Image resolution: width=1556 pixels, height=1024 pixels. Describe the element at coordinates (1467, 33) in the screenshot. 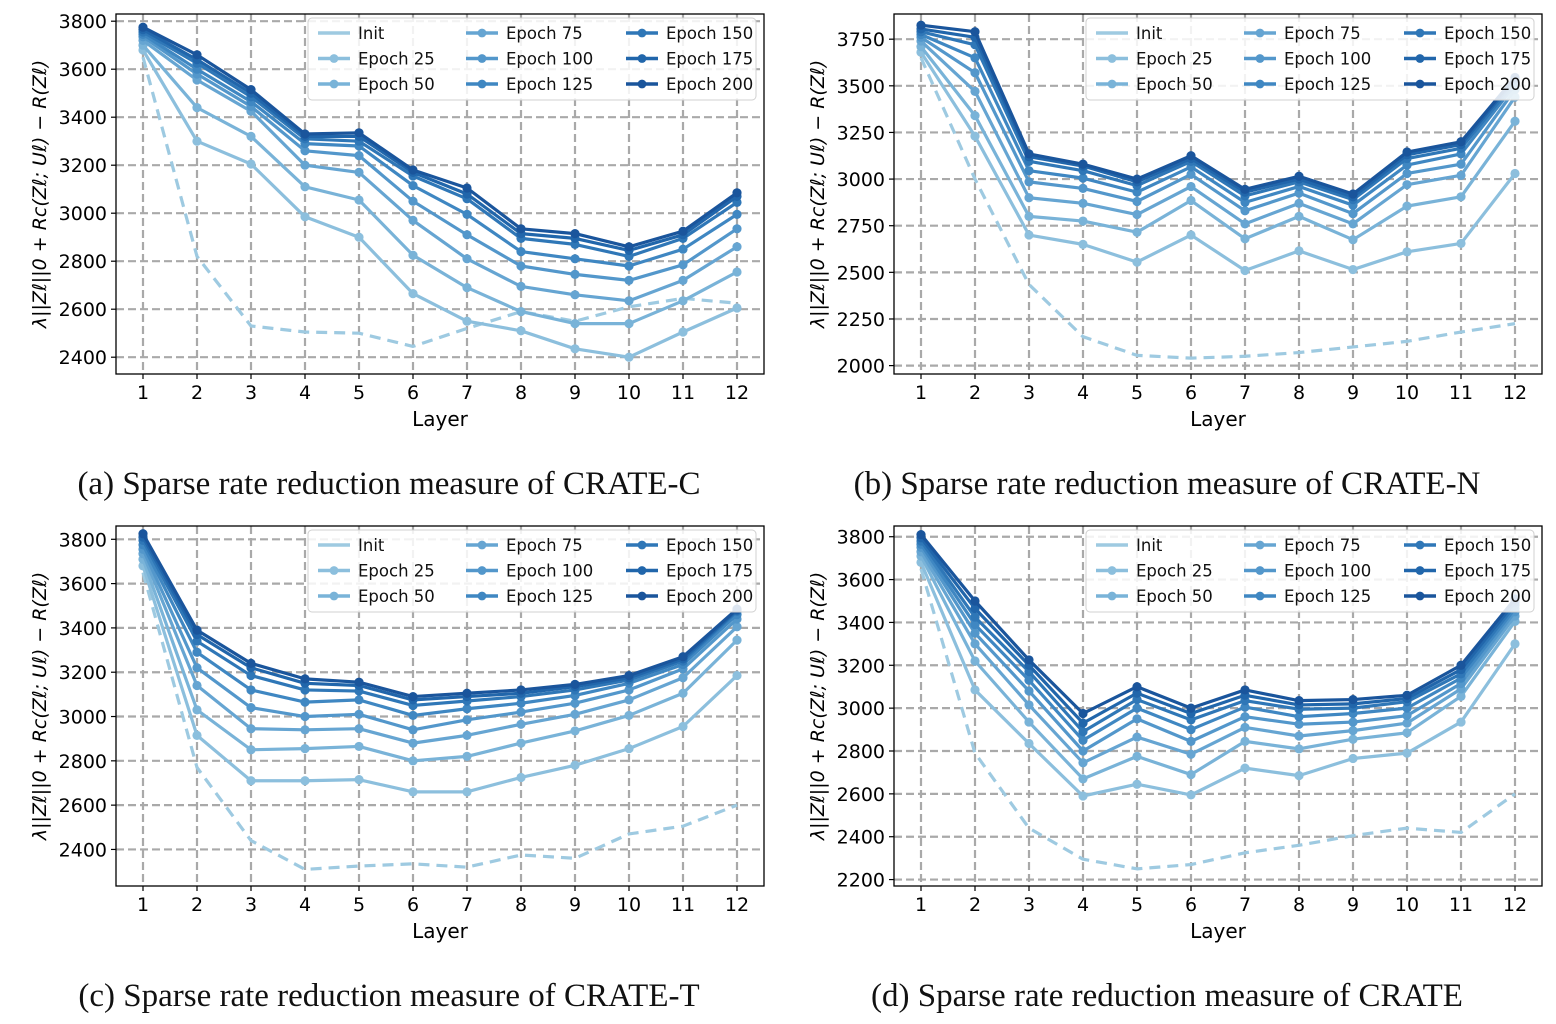

I see `legend-item: Epoch 150` at that location.